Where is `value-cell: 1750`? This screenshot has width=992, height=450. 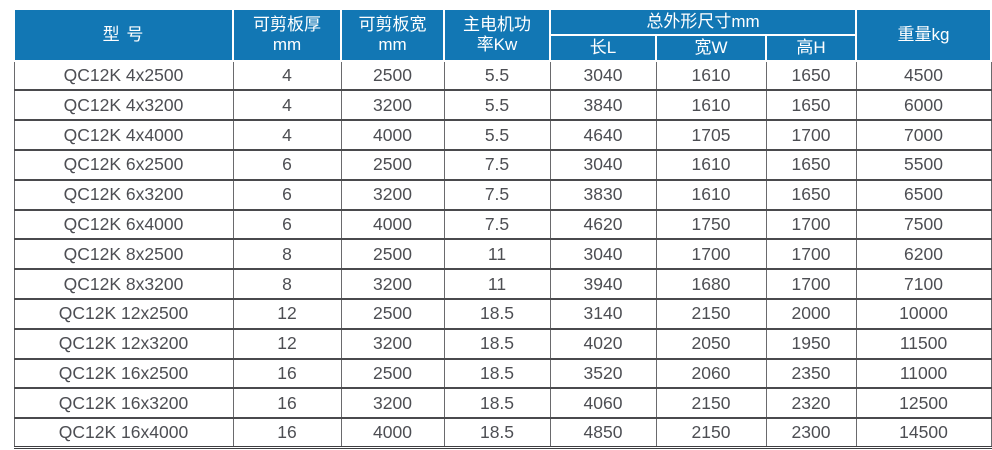
value-cell: 1750 is located at coordinates (711, 225).